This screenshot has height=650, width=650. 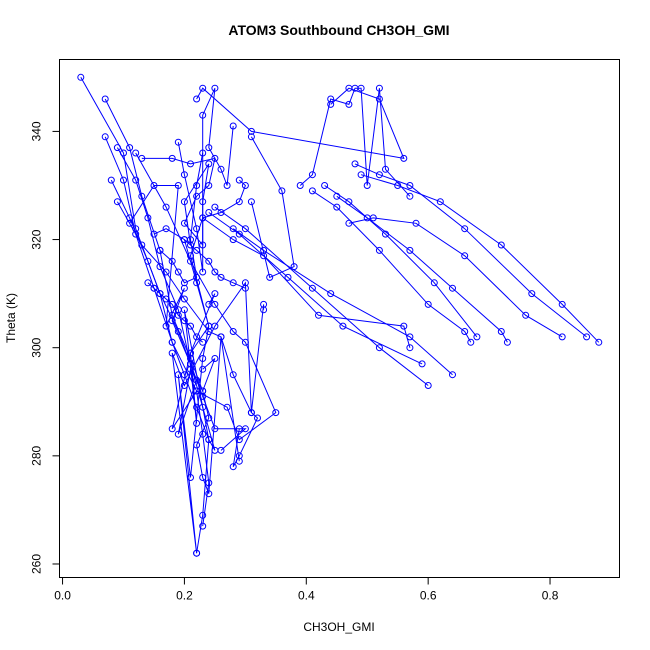 What do you see at coordinates (338, 627) in the screenshot?
I see `x-axis-label: CH3OH_GMI` at bounding box center [338, 627].